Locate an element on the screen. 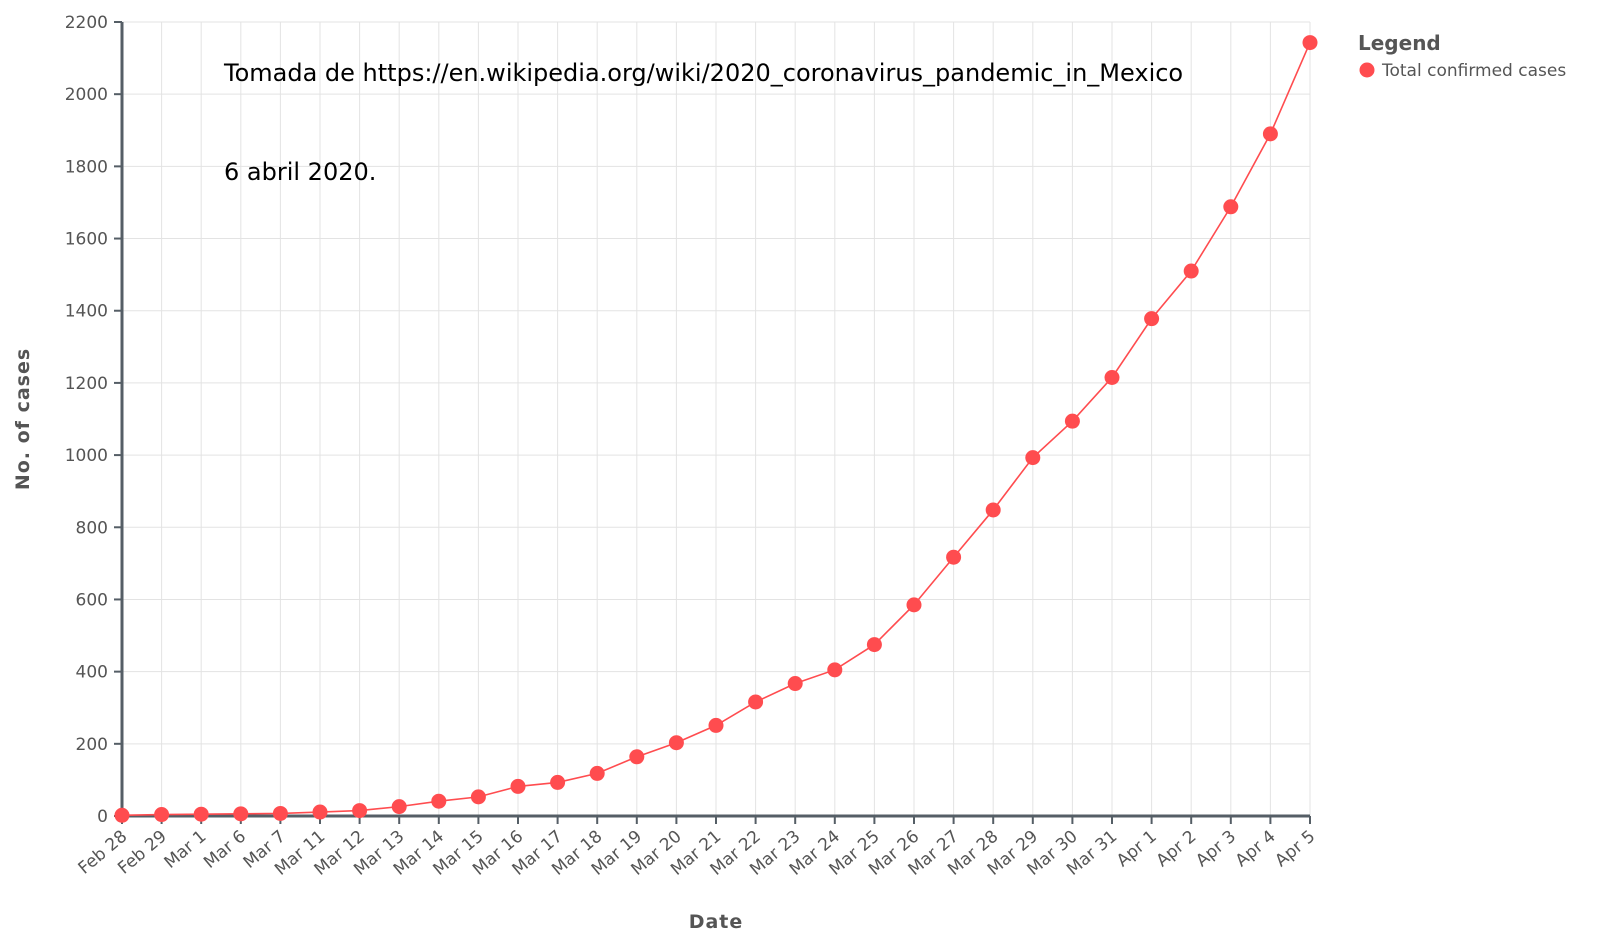  y-tick-label: 0 is located at coordinates (102, 817).